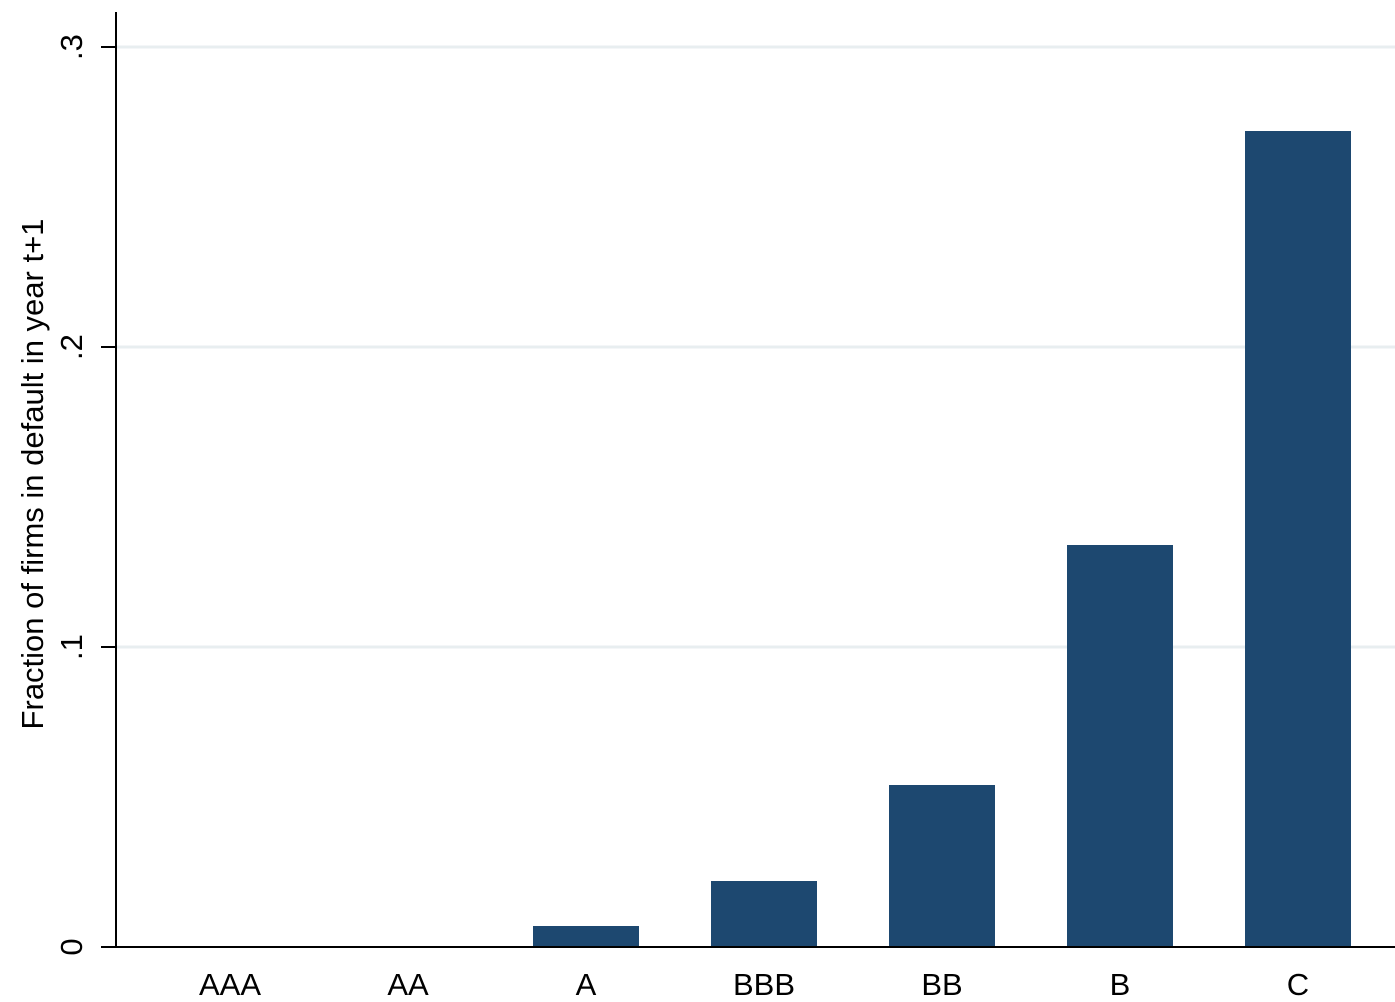  Describe the element at coordinates (85, 495) in the screenshot. I see `y-ticks: 0 .1 .2 .3` at that location.